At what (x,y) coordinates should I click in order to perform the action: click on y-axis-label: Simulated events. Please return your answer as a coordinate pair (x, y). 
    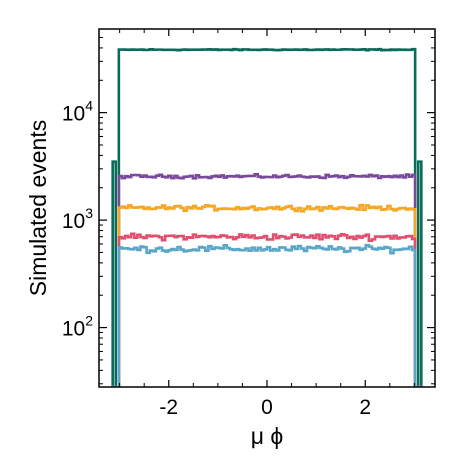
    Looking at the image, I should click on (38, 208).